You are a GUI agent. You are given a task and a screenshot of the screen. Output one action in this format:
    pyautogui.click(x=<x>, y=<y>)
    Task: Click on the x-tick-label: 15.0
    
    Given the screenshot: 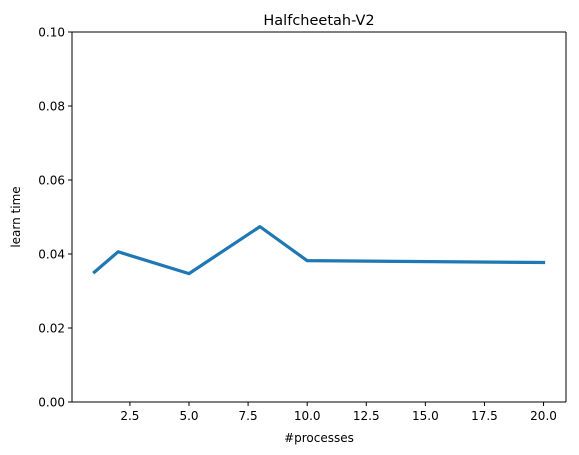 What is the action you would take?
    pyautogui.click(x=425, y=416)
    